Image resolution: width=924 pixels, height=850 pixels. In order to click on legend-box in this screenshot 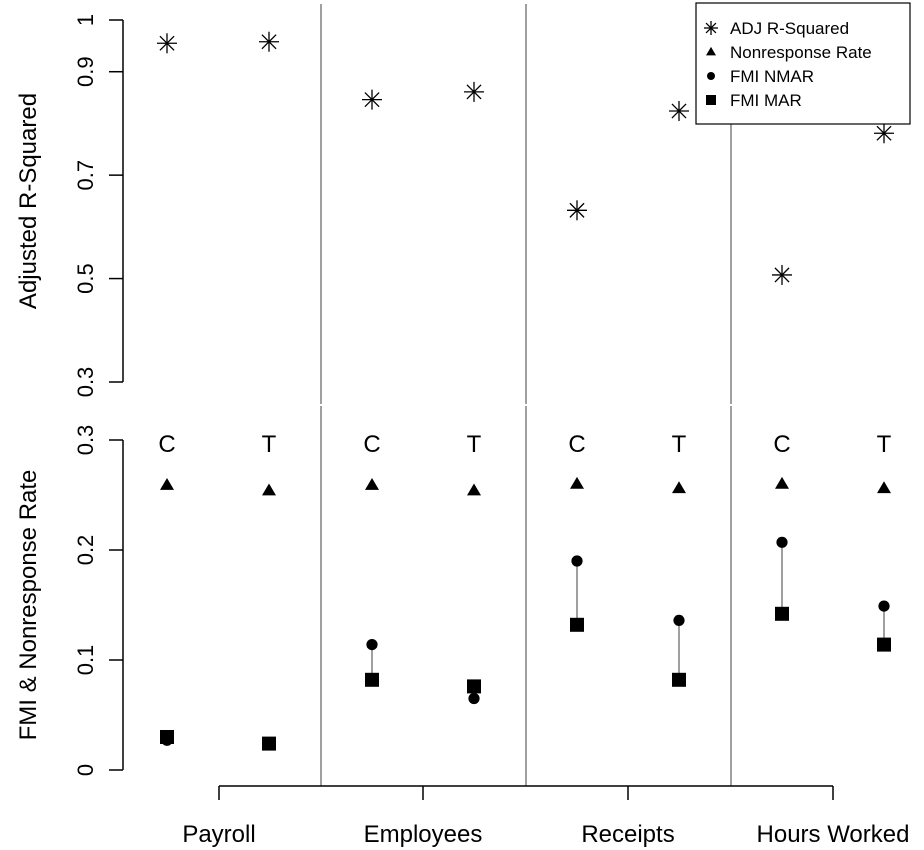, I will do `click(803, 63)`.